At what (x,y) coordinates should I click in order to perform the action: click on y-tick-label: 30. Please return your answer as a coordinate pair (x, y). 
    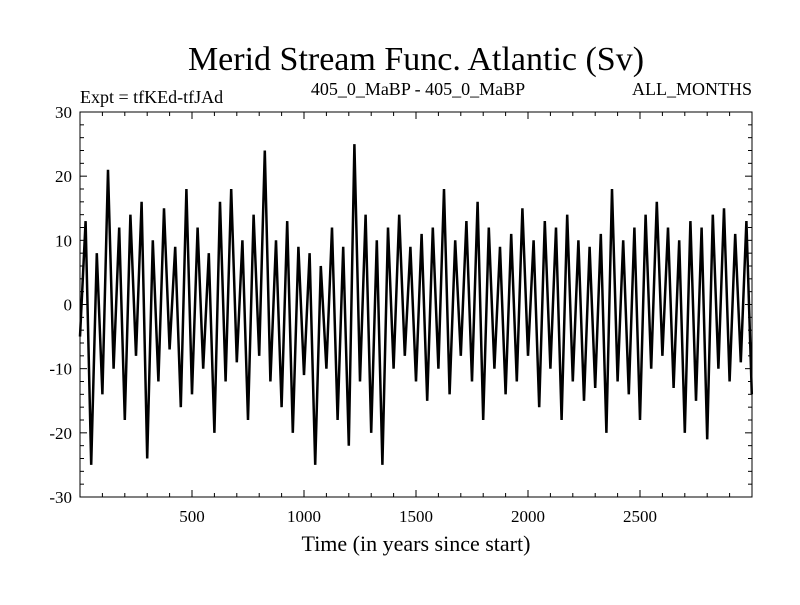
    Looking at the image, I should click on (63, 112).